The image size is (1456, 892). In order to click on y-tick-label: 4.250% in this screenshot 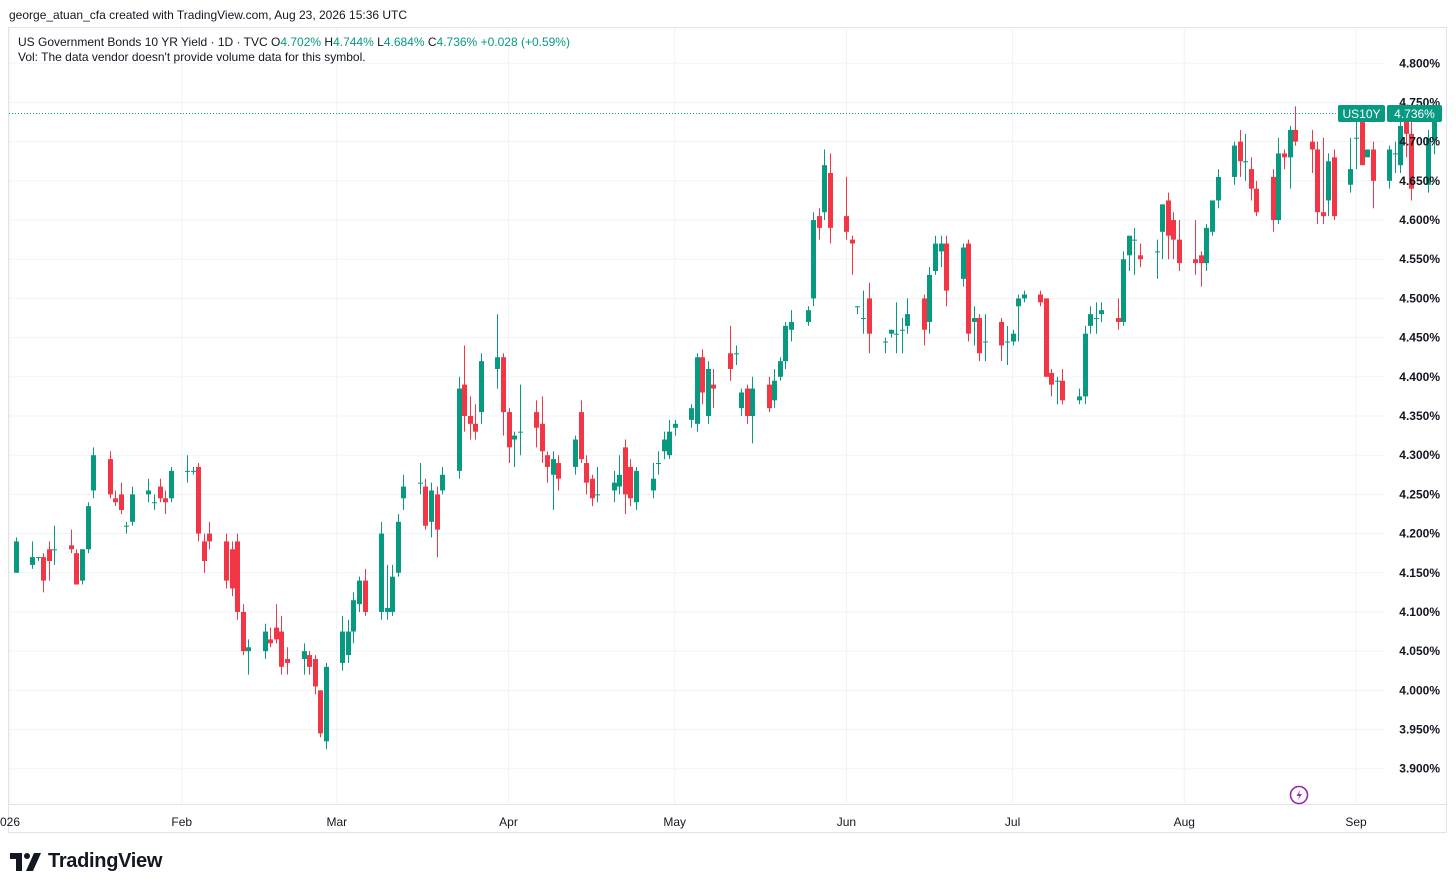, I will do `click(1419, 494)`.